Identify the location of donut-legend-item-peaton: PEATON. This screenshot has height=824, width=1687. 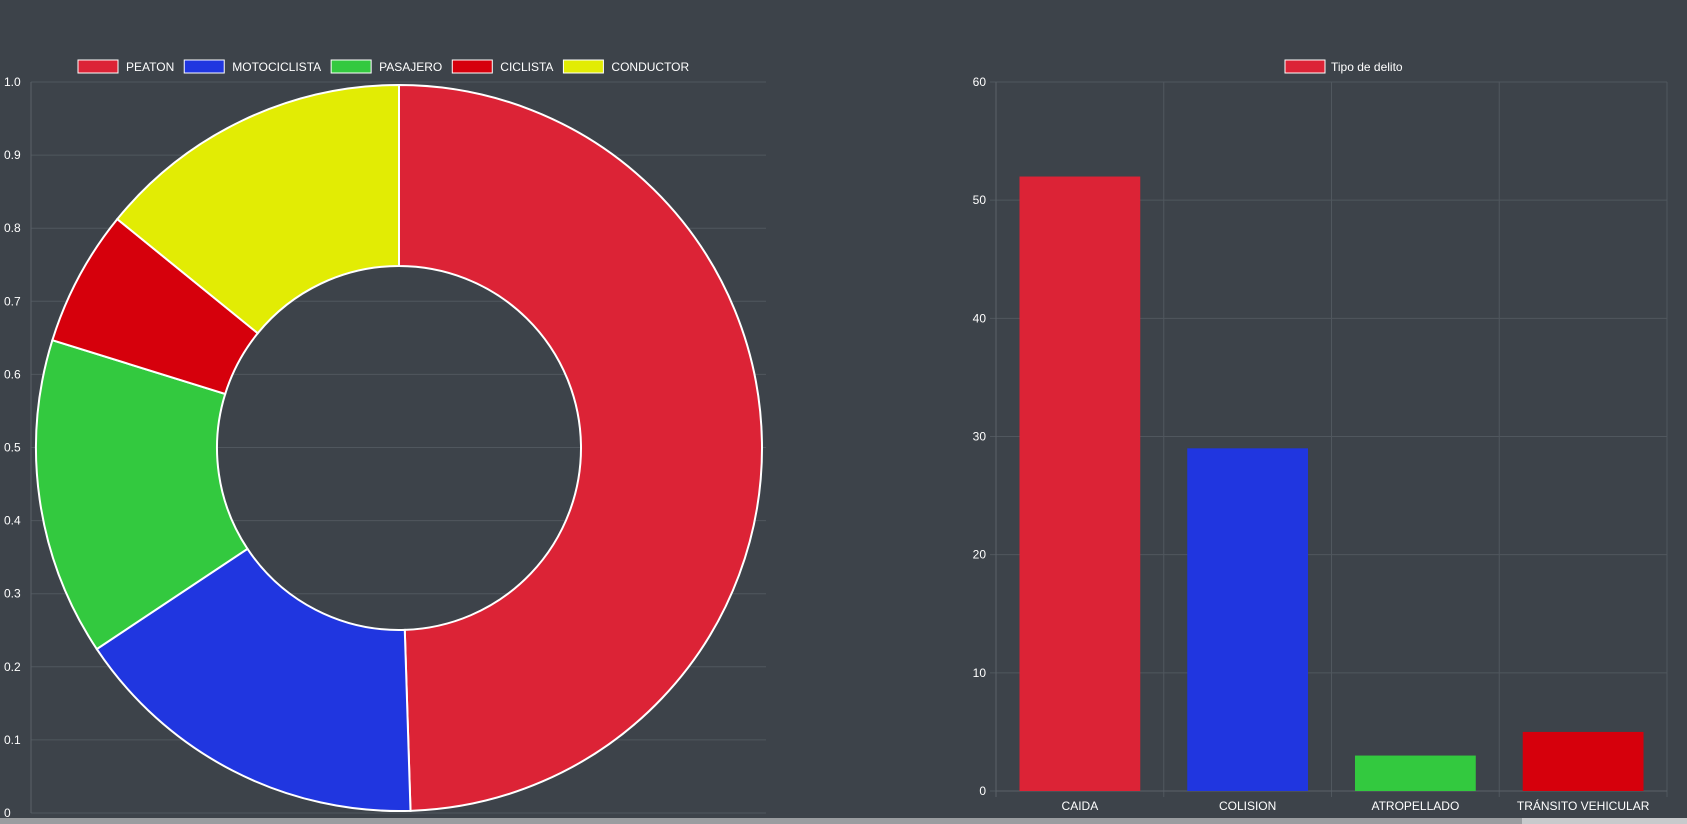
(125, 66).